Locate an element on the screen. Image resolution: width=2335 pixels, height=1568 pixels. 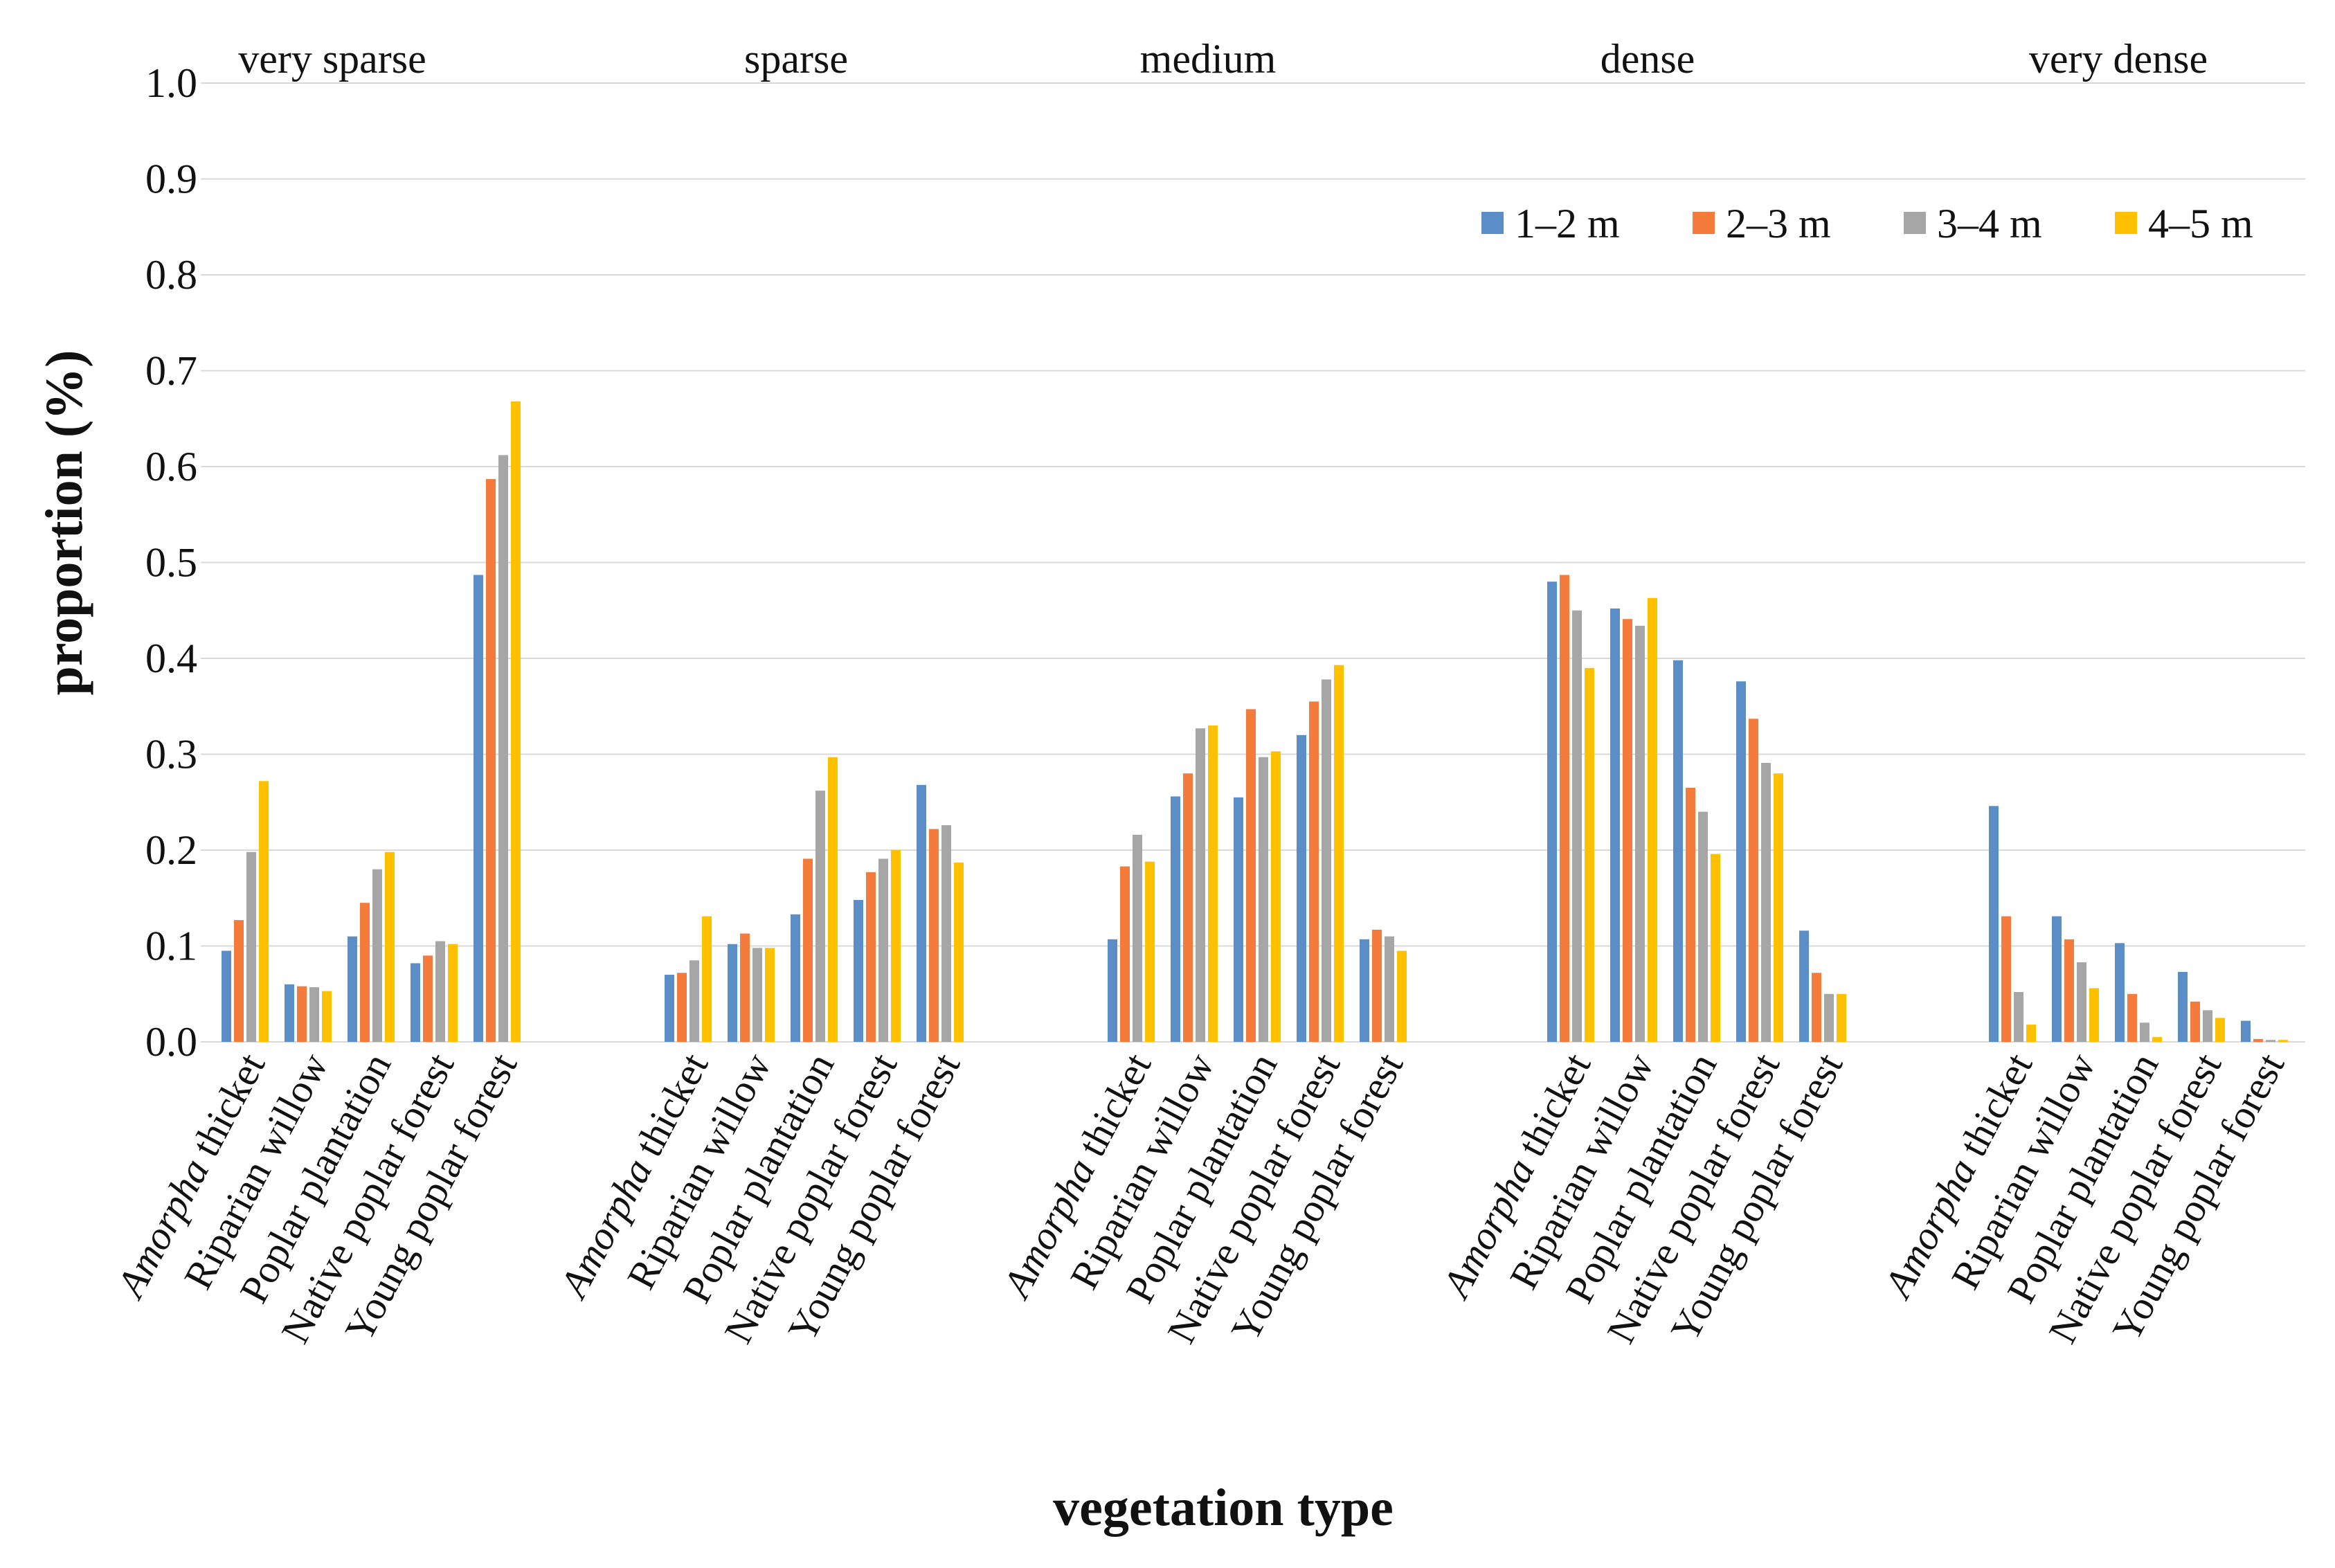
y-axis-ticks: 0.0 0.1 0.2 0.3 0.4 0.5 0.6 0.7 0.8 0.9 1.0 is located at coordinates (171, 562).